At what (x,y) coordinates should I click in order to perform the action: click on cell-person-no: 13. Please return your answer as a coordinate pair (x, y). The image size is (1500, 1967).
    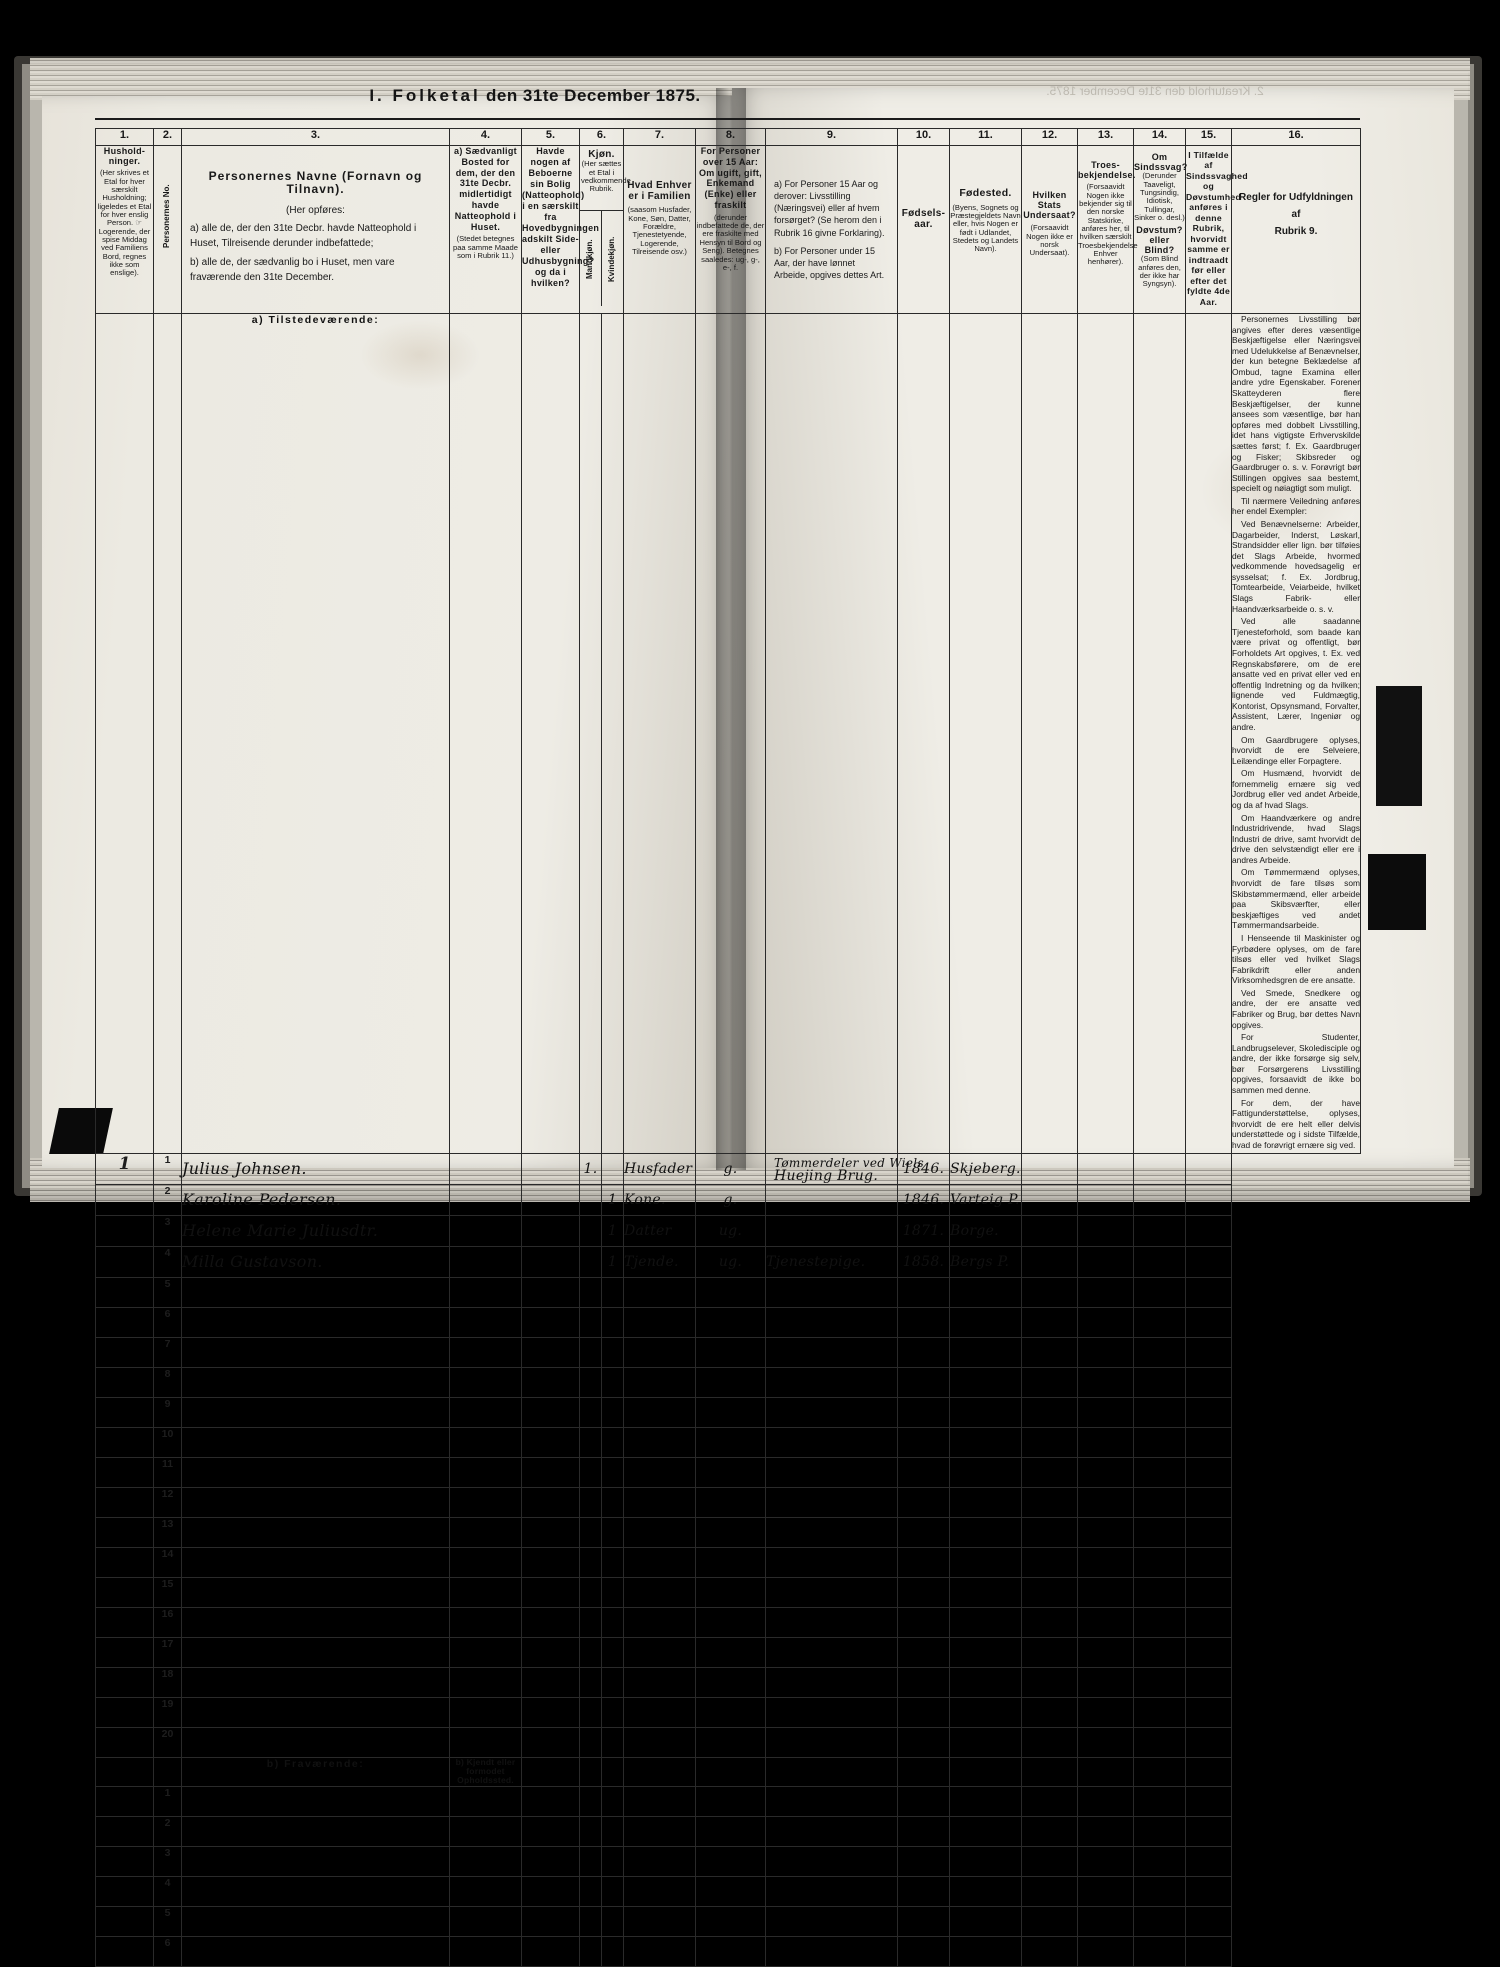
    Looking at the image, I should click on (167, 1532).